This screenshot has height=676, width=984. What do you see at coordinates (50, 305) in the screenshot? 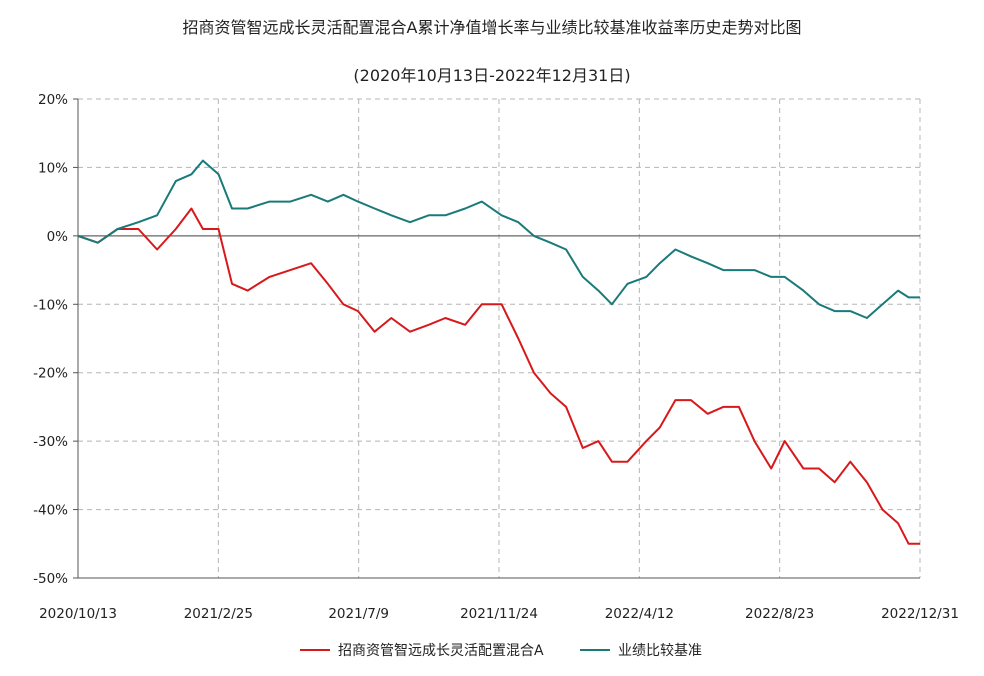
I see `y-tick-label: -10%` at bounding box center [50, 305].